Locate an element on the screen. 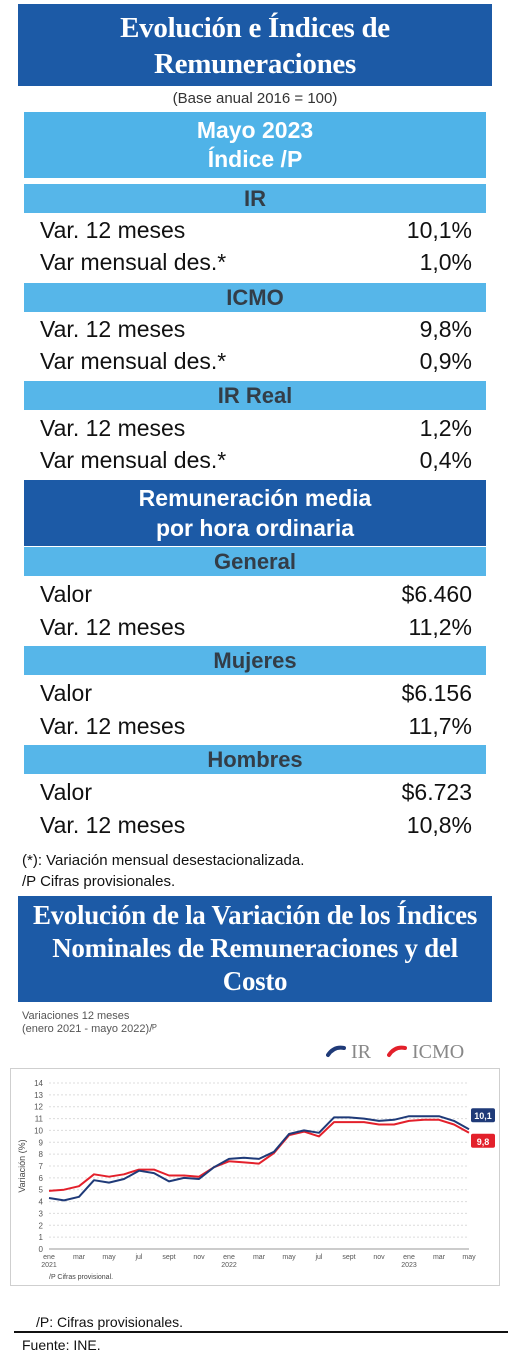  chart-subtitle-1: Variaciones 12 meses is located at coordinates (76, 1016).